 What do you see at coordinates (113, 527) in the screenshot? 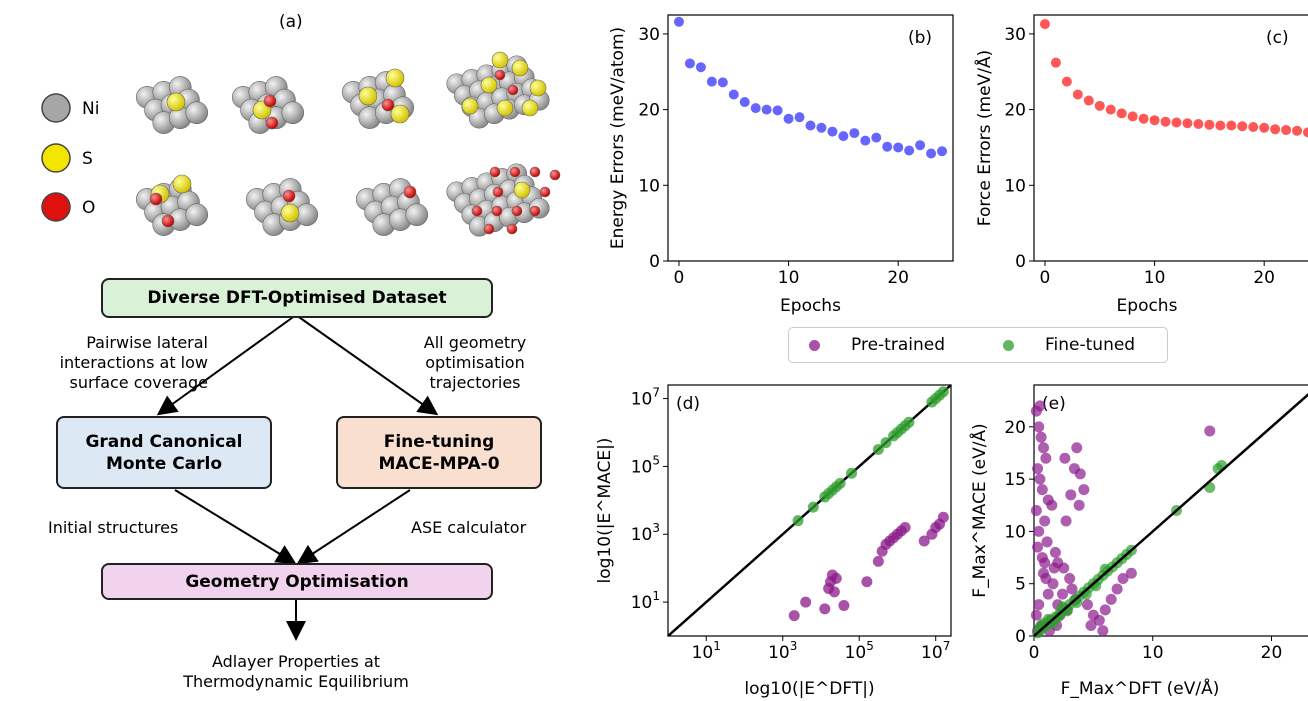
I see `initial-structures-label: Initial structures` at bounding box center [113, 527].